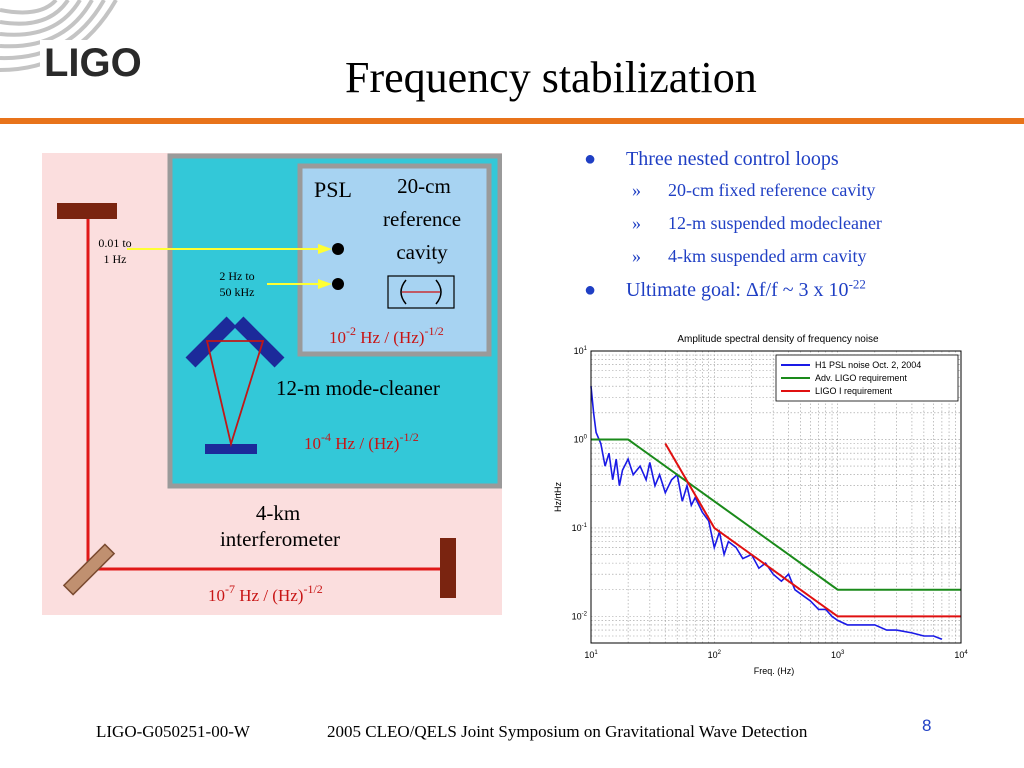 This screenshot has height=768, width=1024. I want to click on y-tick-label: 10⁻¹, so click(580, 528).